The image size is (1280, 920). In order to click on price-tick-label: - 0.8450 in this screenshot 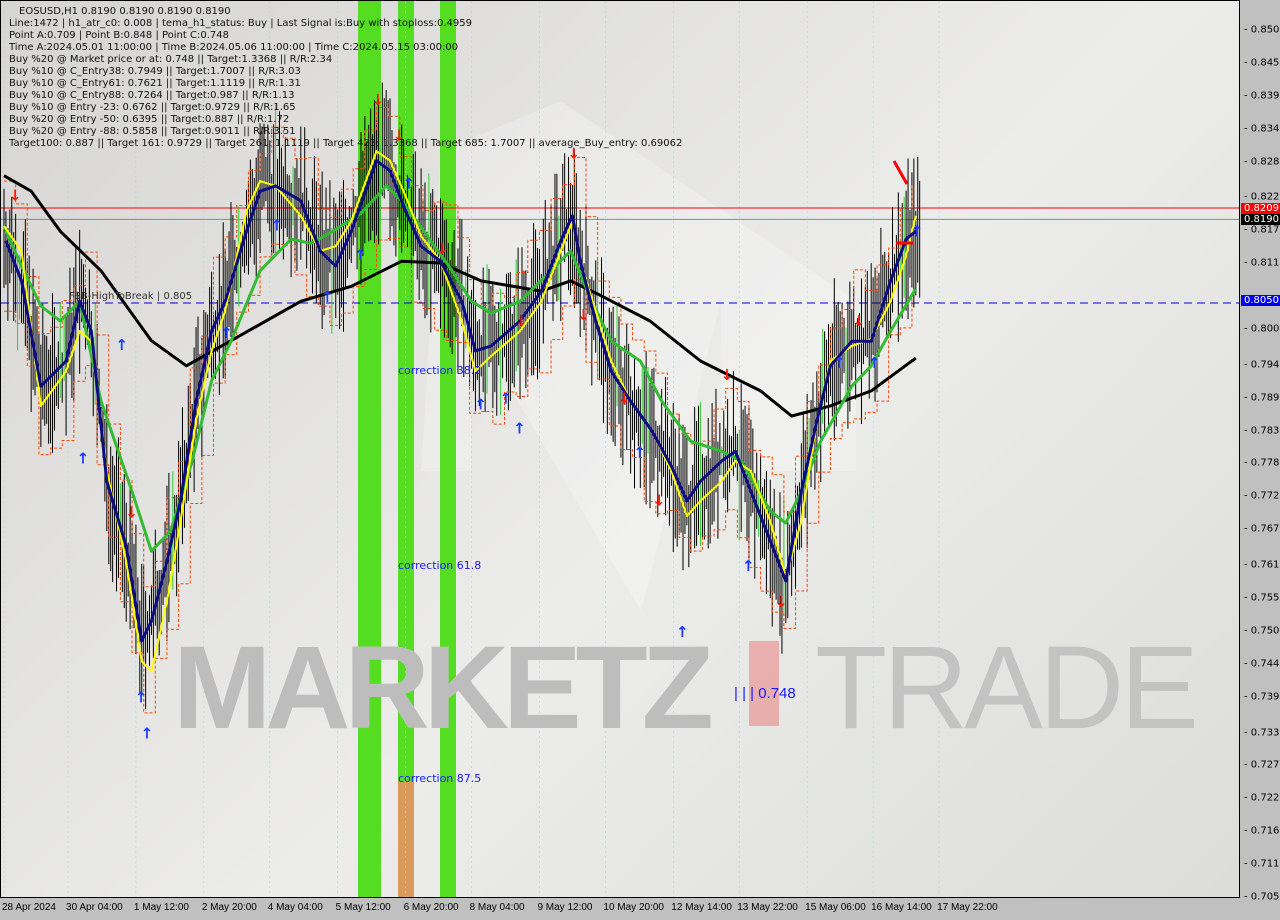, I will do `click(1262, 63)`.